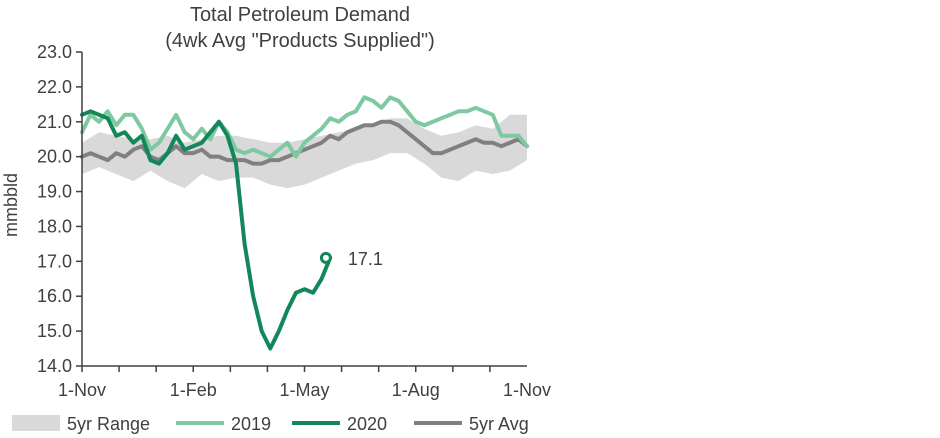 The image size is (940, 438). Describe the element at coordinates (54, 331) in the screenshot. I see `y-tick-label: 15.0` at that location.